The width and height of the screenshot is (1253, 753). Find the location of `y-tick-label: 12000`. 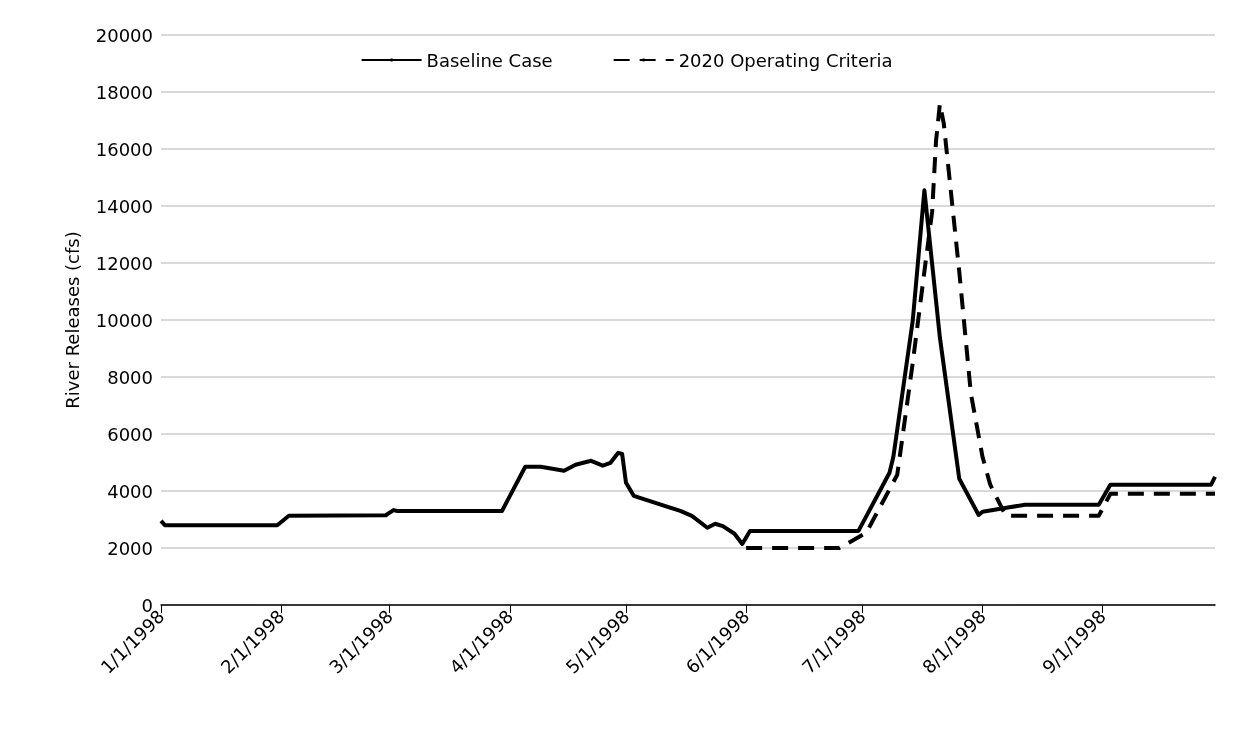

y-tick-label: 12000 is located at coordinates (124, 263).